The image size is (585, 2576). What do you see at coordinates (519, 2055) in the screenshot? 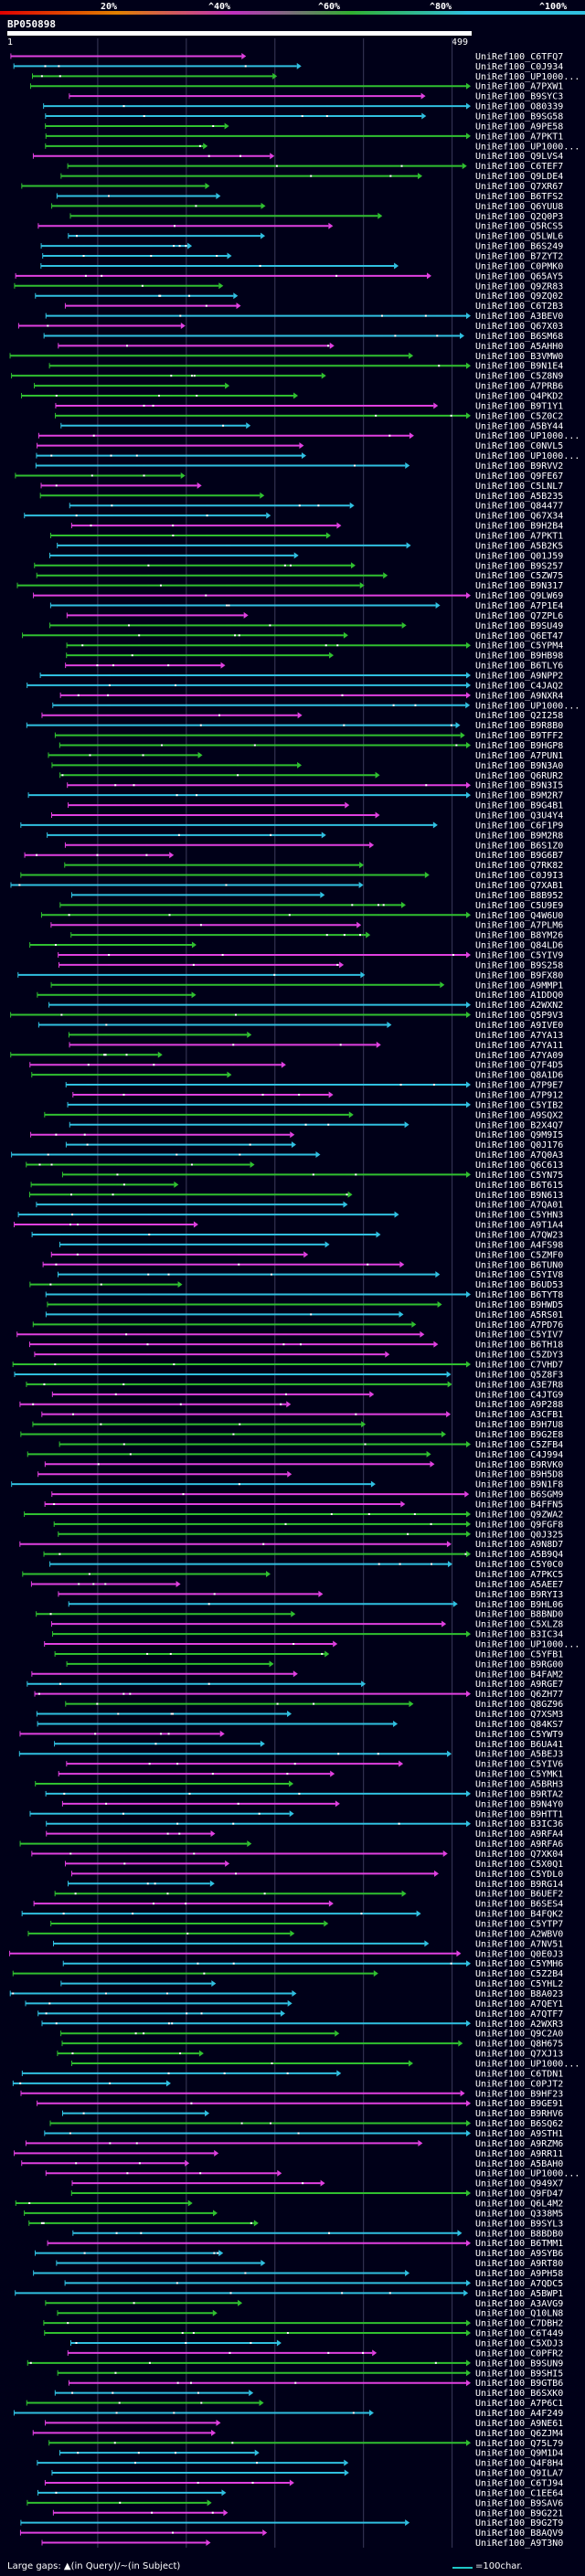
I see `sequence-label: UniRef100_Q7XJ13` at bounding box center [519, 2055].